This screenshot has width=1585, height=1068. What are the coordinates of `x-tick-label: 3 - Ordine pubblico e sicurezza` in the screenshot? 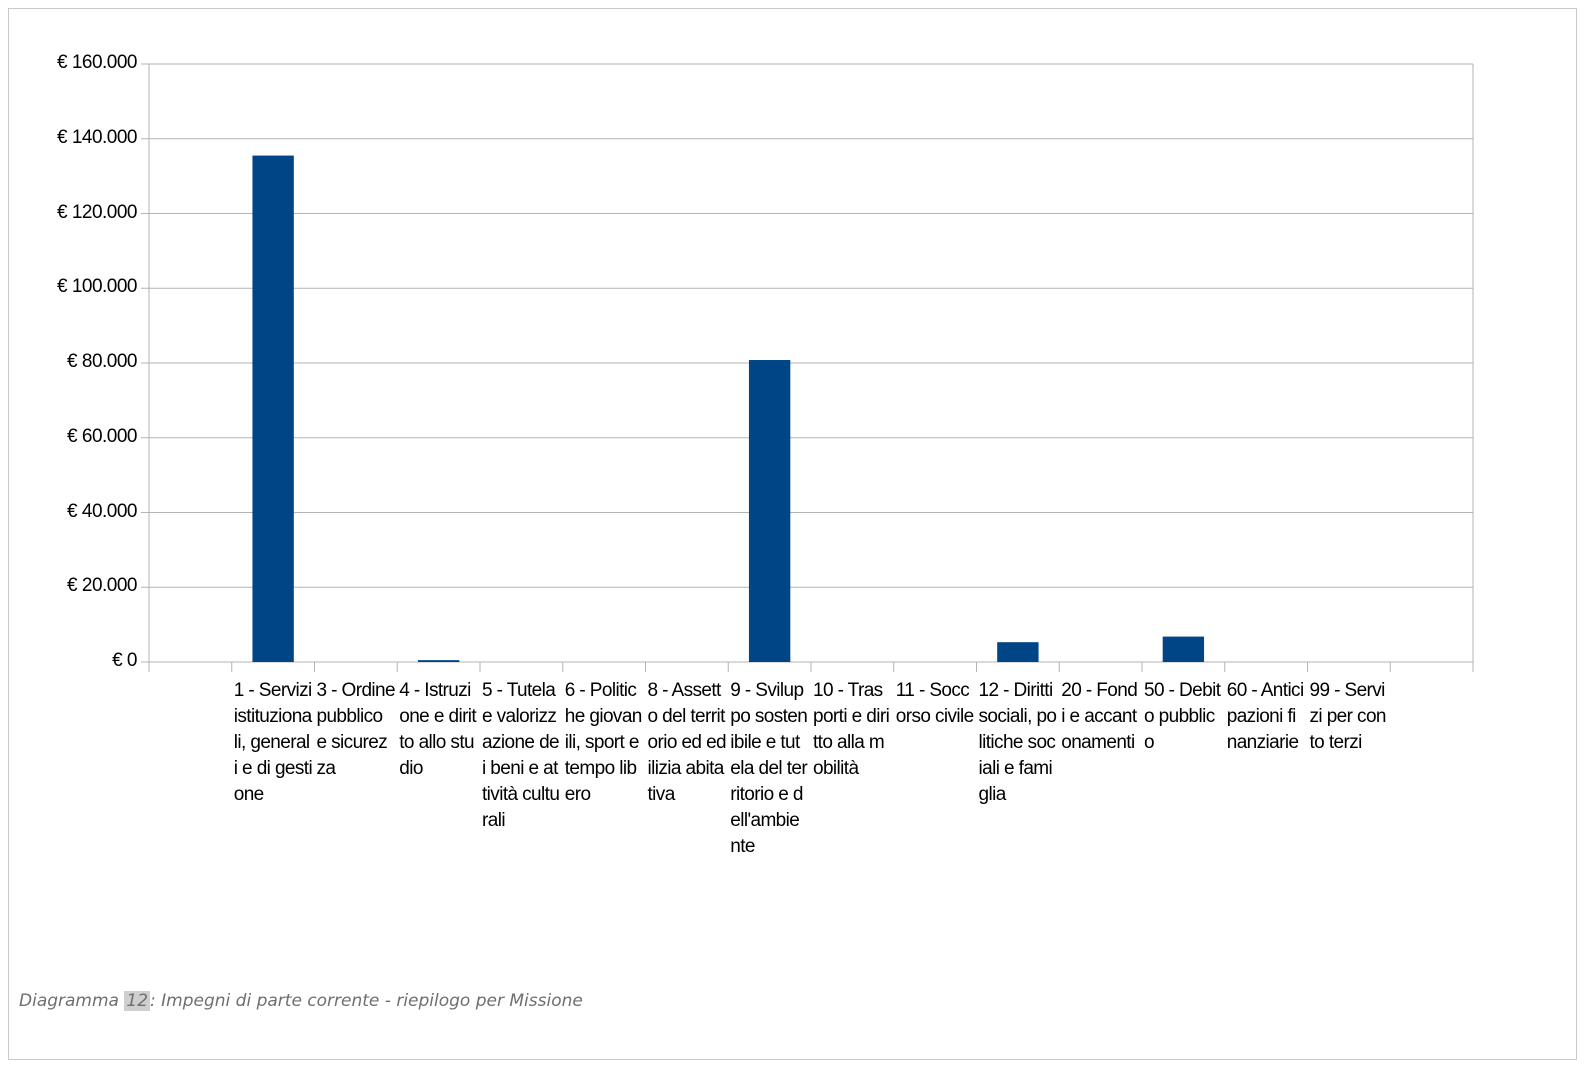 It's located at (356, 729).